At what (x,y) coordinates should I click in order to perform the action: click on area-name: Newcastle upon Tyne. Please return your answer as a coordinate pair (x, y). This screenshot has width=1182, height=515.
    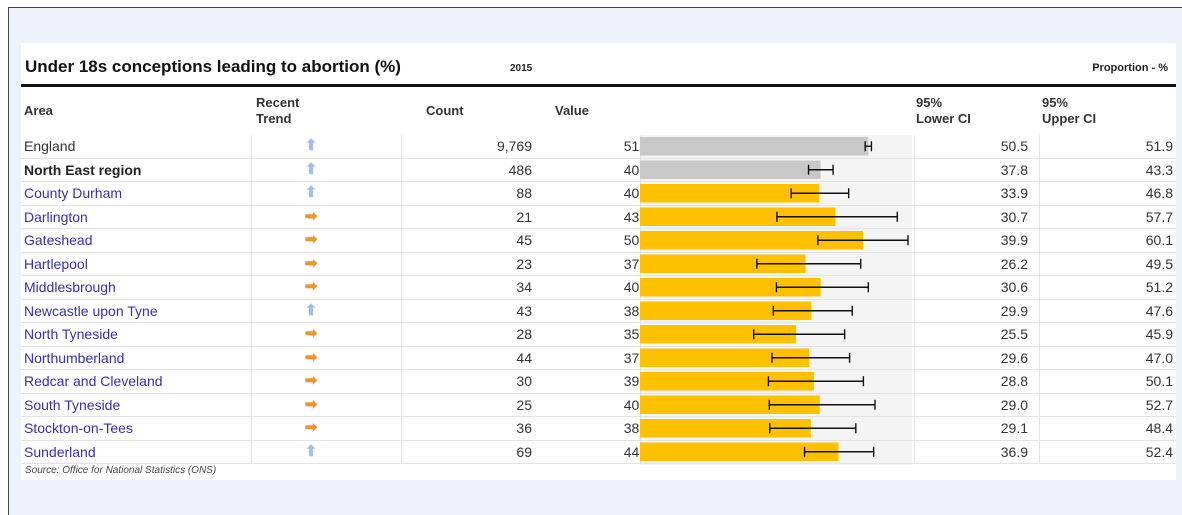
    Looking at the image, I should click on (91, 310).